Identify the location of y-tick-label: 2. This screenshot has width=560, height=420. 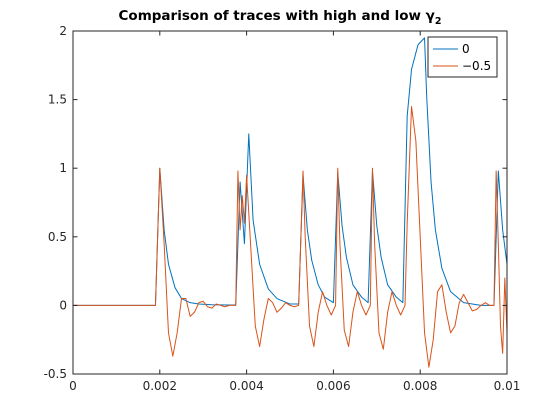
(63, 31).